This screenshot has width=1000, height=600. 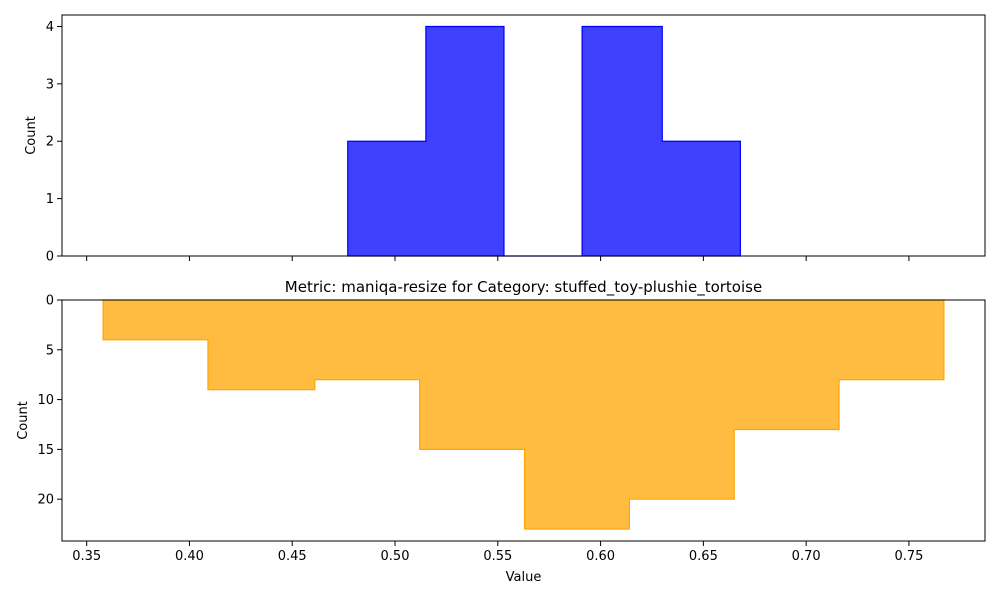 What do you see at coordinates (45, 450) in the screenshot?
I see `y-tick-label: 15` at bounding box center [45, 450].